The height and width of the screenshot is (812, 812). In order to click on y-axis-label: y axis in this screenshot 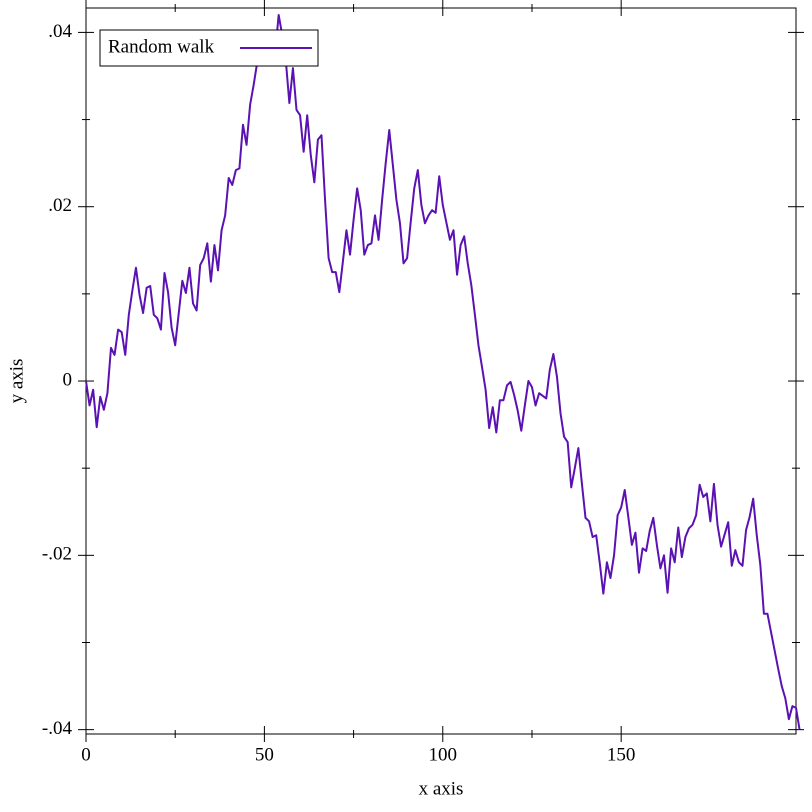, I will do `click(16, 381)`.